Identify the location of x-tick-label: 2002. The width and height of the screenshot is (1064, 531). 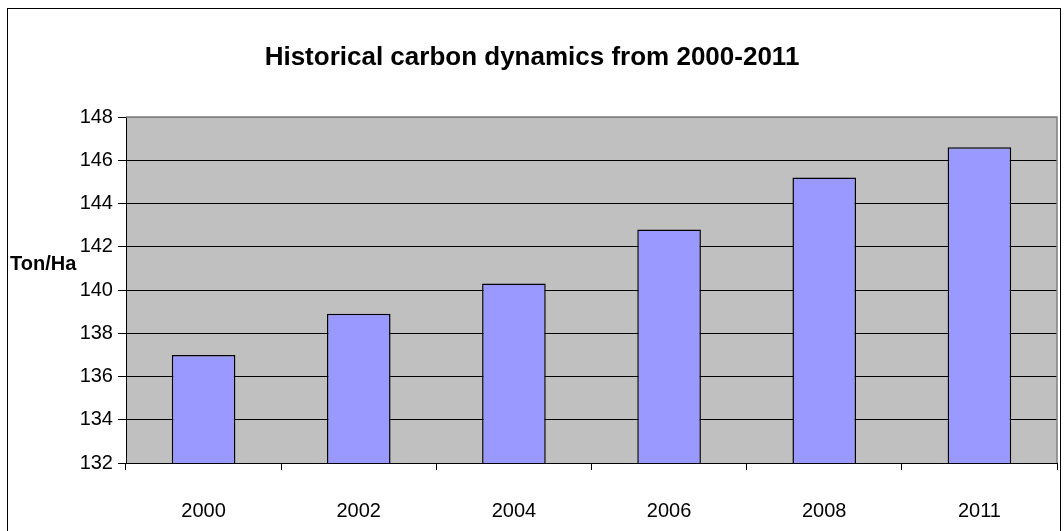
(358, 509).